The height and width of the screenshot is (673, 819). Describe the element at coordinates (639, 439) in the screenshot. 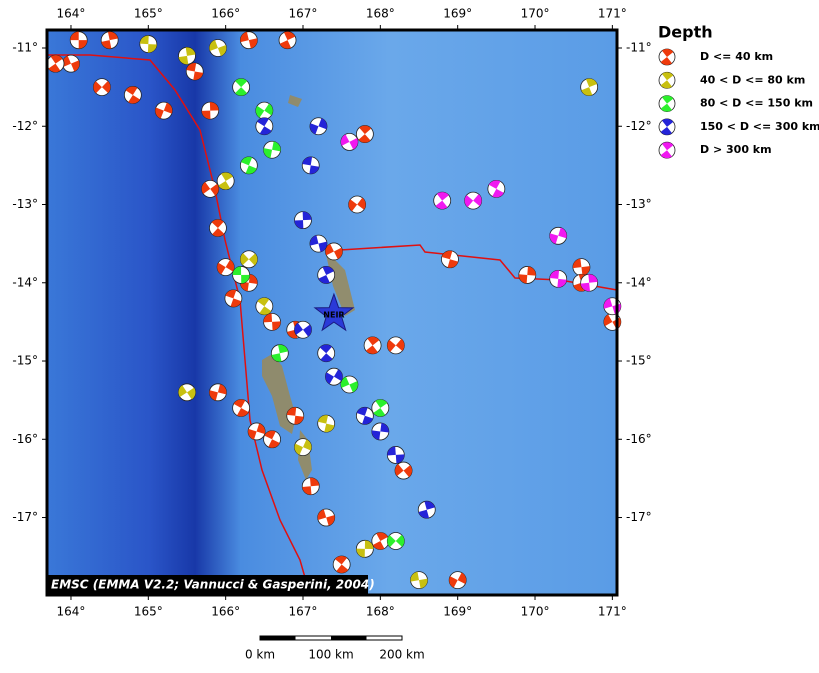

I see `lat-tick-label: -16°` at that location.